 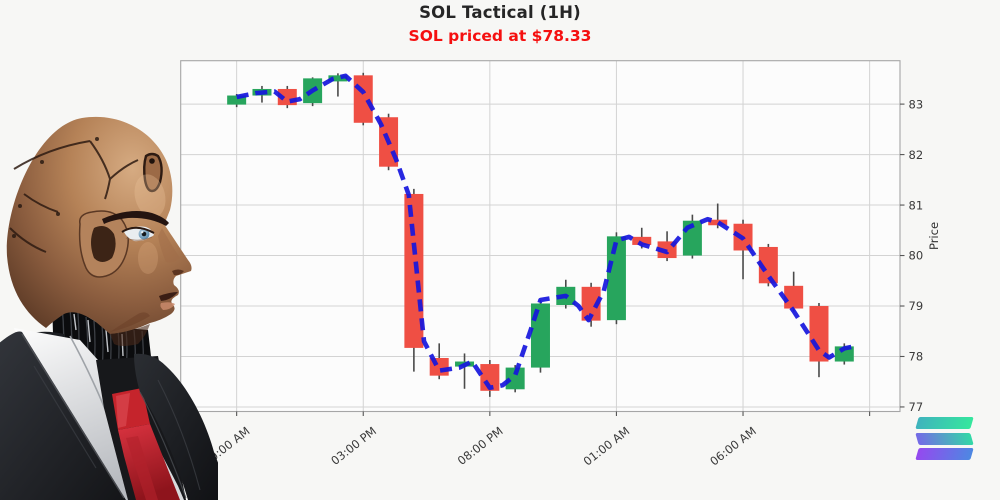 What do you see at coordinates (103, 244) in the screenshot?
I see `robot-ear` at bounding box center [103, 244].